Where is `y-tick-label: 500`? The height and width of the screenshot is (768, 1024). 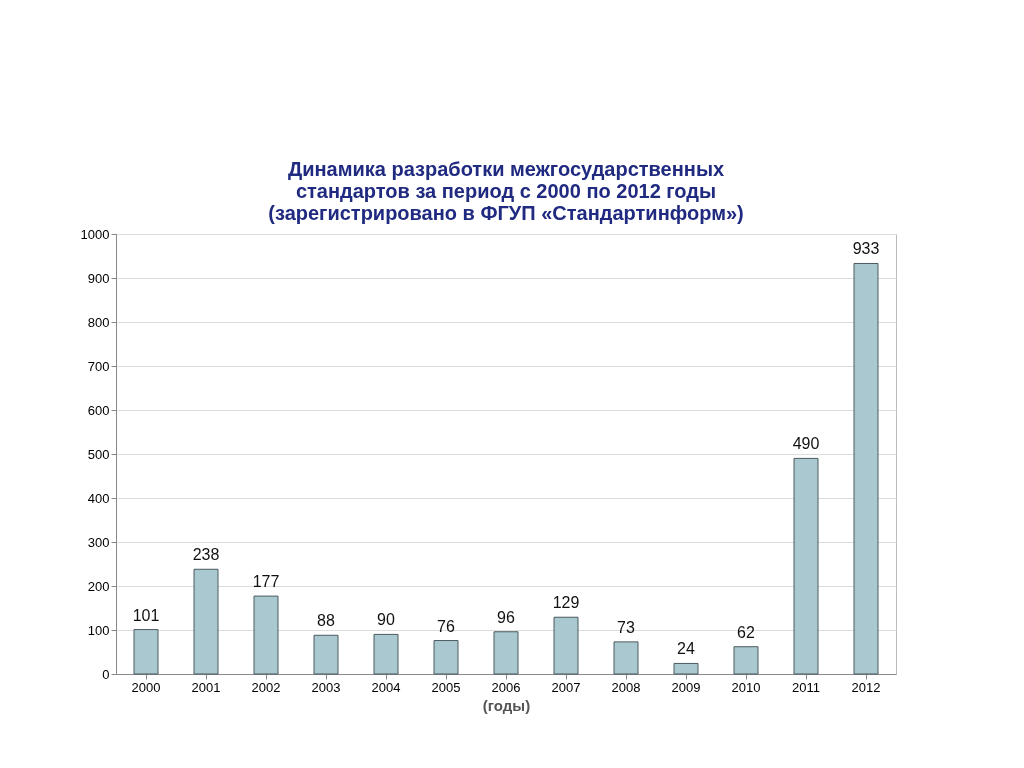
y-tick-label: 500 is located at coordinates (98, 454).